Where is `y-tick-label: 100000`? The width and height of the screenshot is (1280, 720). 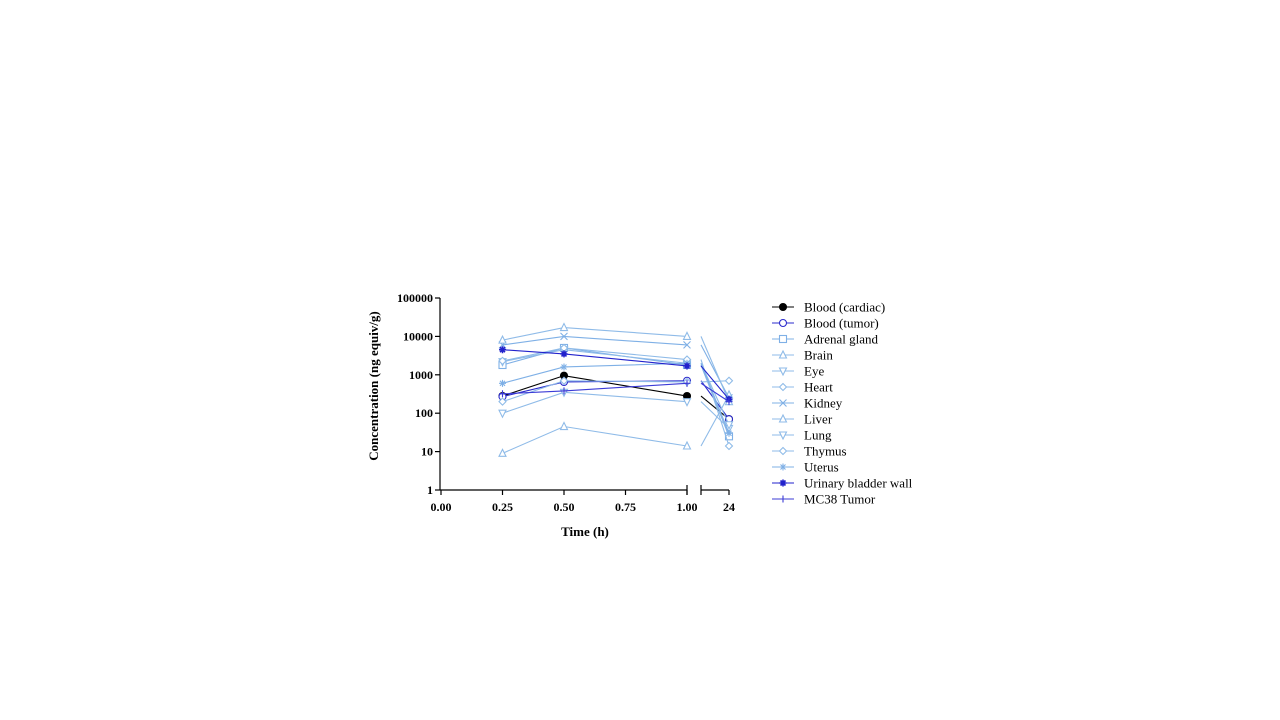
y-tick-label: 100000 is located at coordinates (415, 298).